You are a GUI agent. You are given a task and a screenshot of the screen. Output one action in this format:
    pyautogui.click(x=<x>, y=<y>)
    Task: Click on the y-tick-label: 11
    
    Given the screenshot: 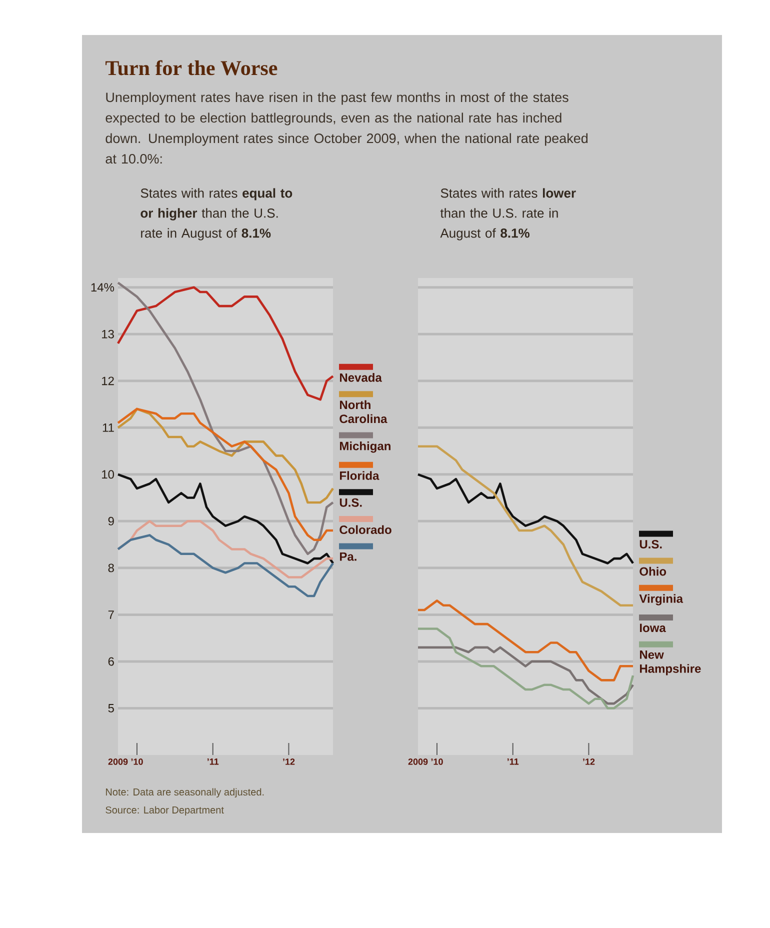 What is the action you would take?
    pyautogui.click(x=108, y=428)
    